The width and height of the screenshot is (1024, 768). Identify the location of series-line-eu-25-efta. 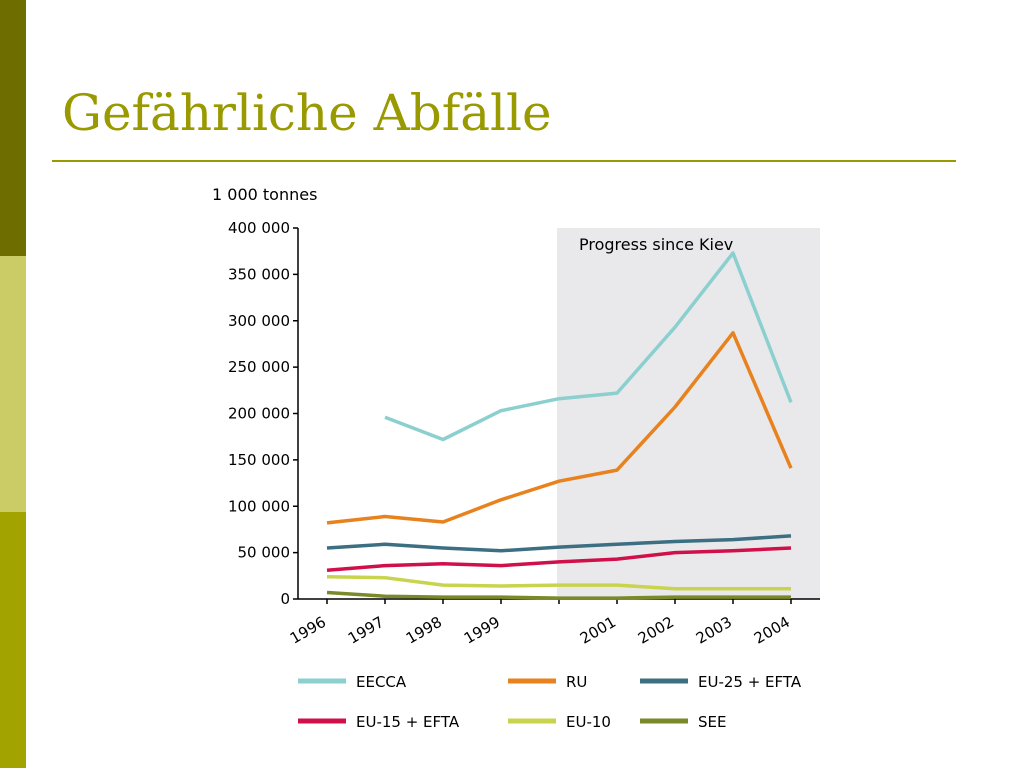
(559, 543).